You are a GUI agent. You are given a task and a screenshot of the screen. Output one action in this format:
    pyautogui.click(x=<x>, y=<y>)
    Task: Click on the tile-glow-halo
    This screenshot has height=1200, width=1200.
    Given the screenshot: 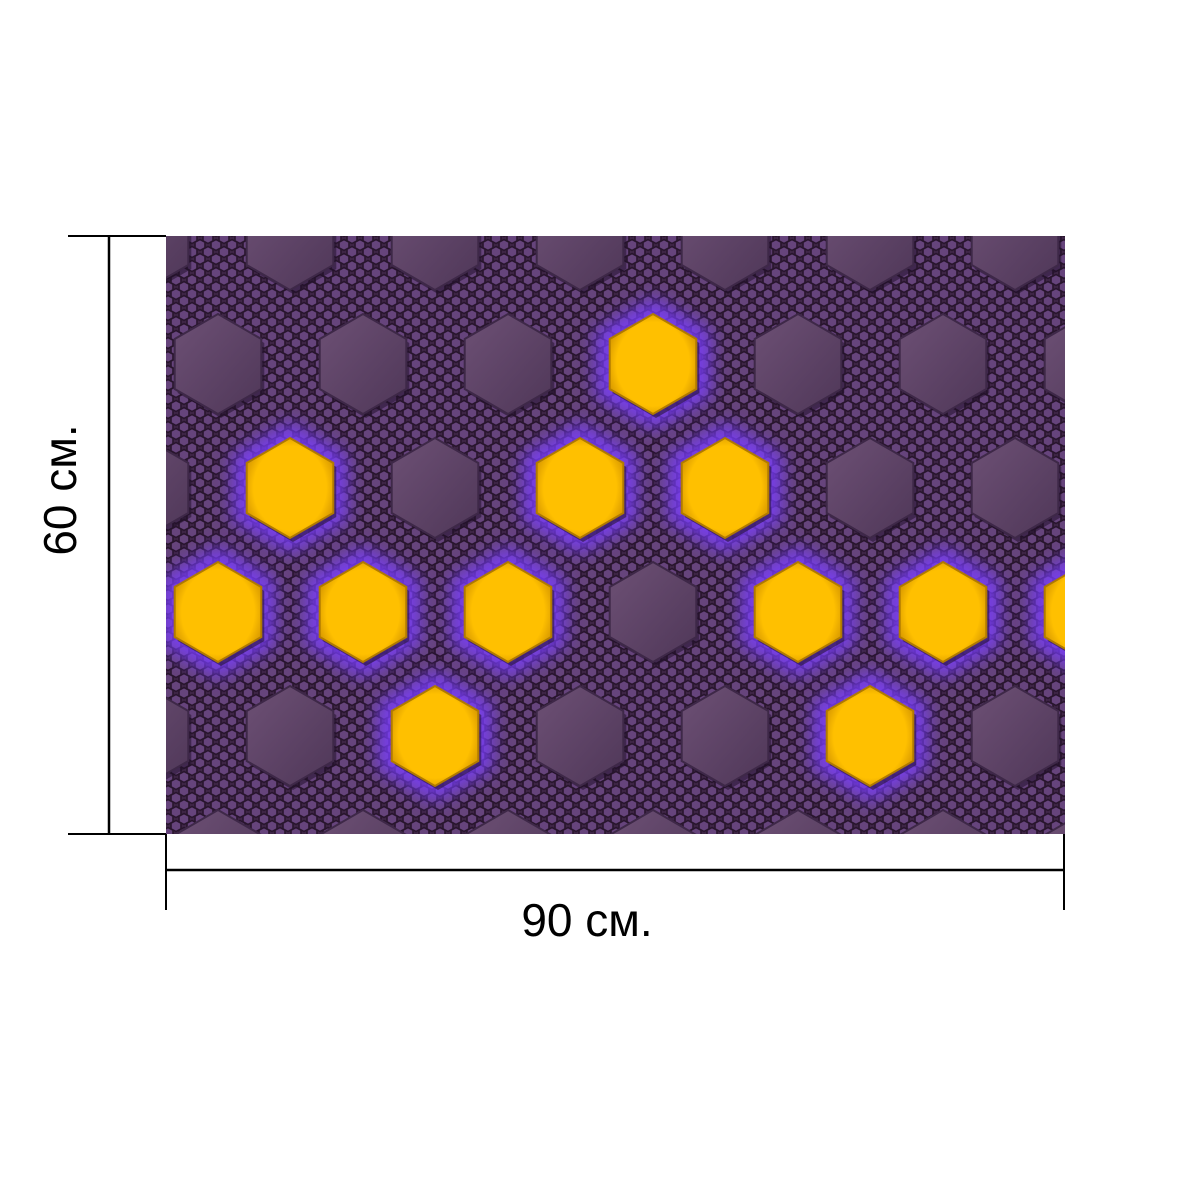 What is the action you would take?
    pyautogui.click(x=1151, y=488)
    